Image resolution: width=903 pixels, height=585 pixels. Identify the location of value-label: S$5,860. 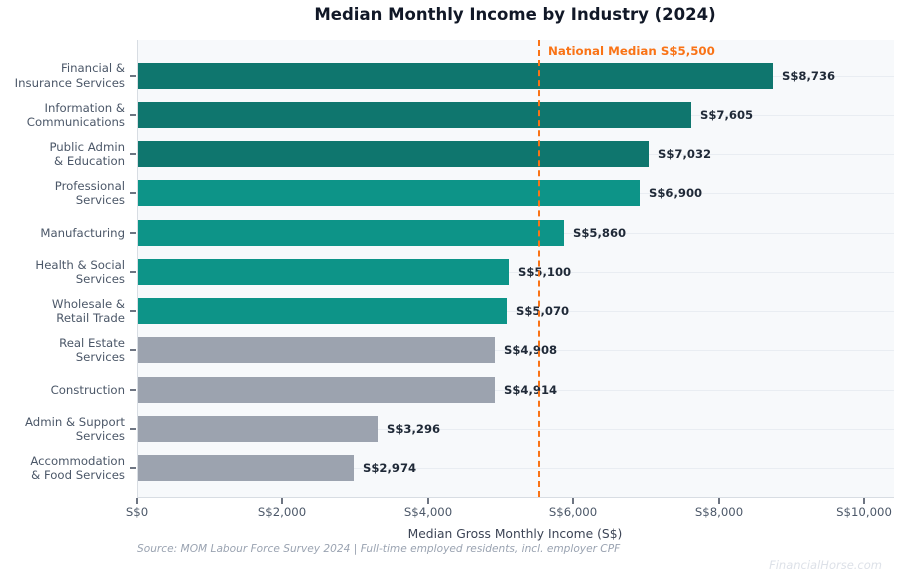
(600, 232).